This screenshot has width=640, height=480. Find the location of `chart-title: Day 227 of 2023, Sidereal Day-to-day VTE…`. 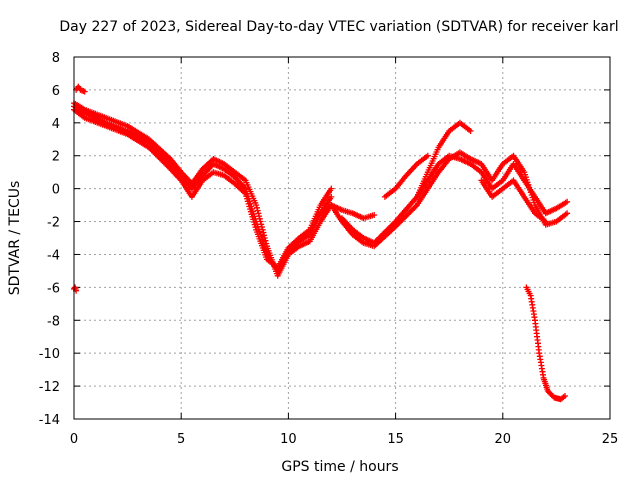

chart-title: Day 227 of 2023, Sidereal Day-to-day VTE… is located at coordinates (338, 27).